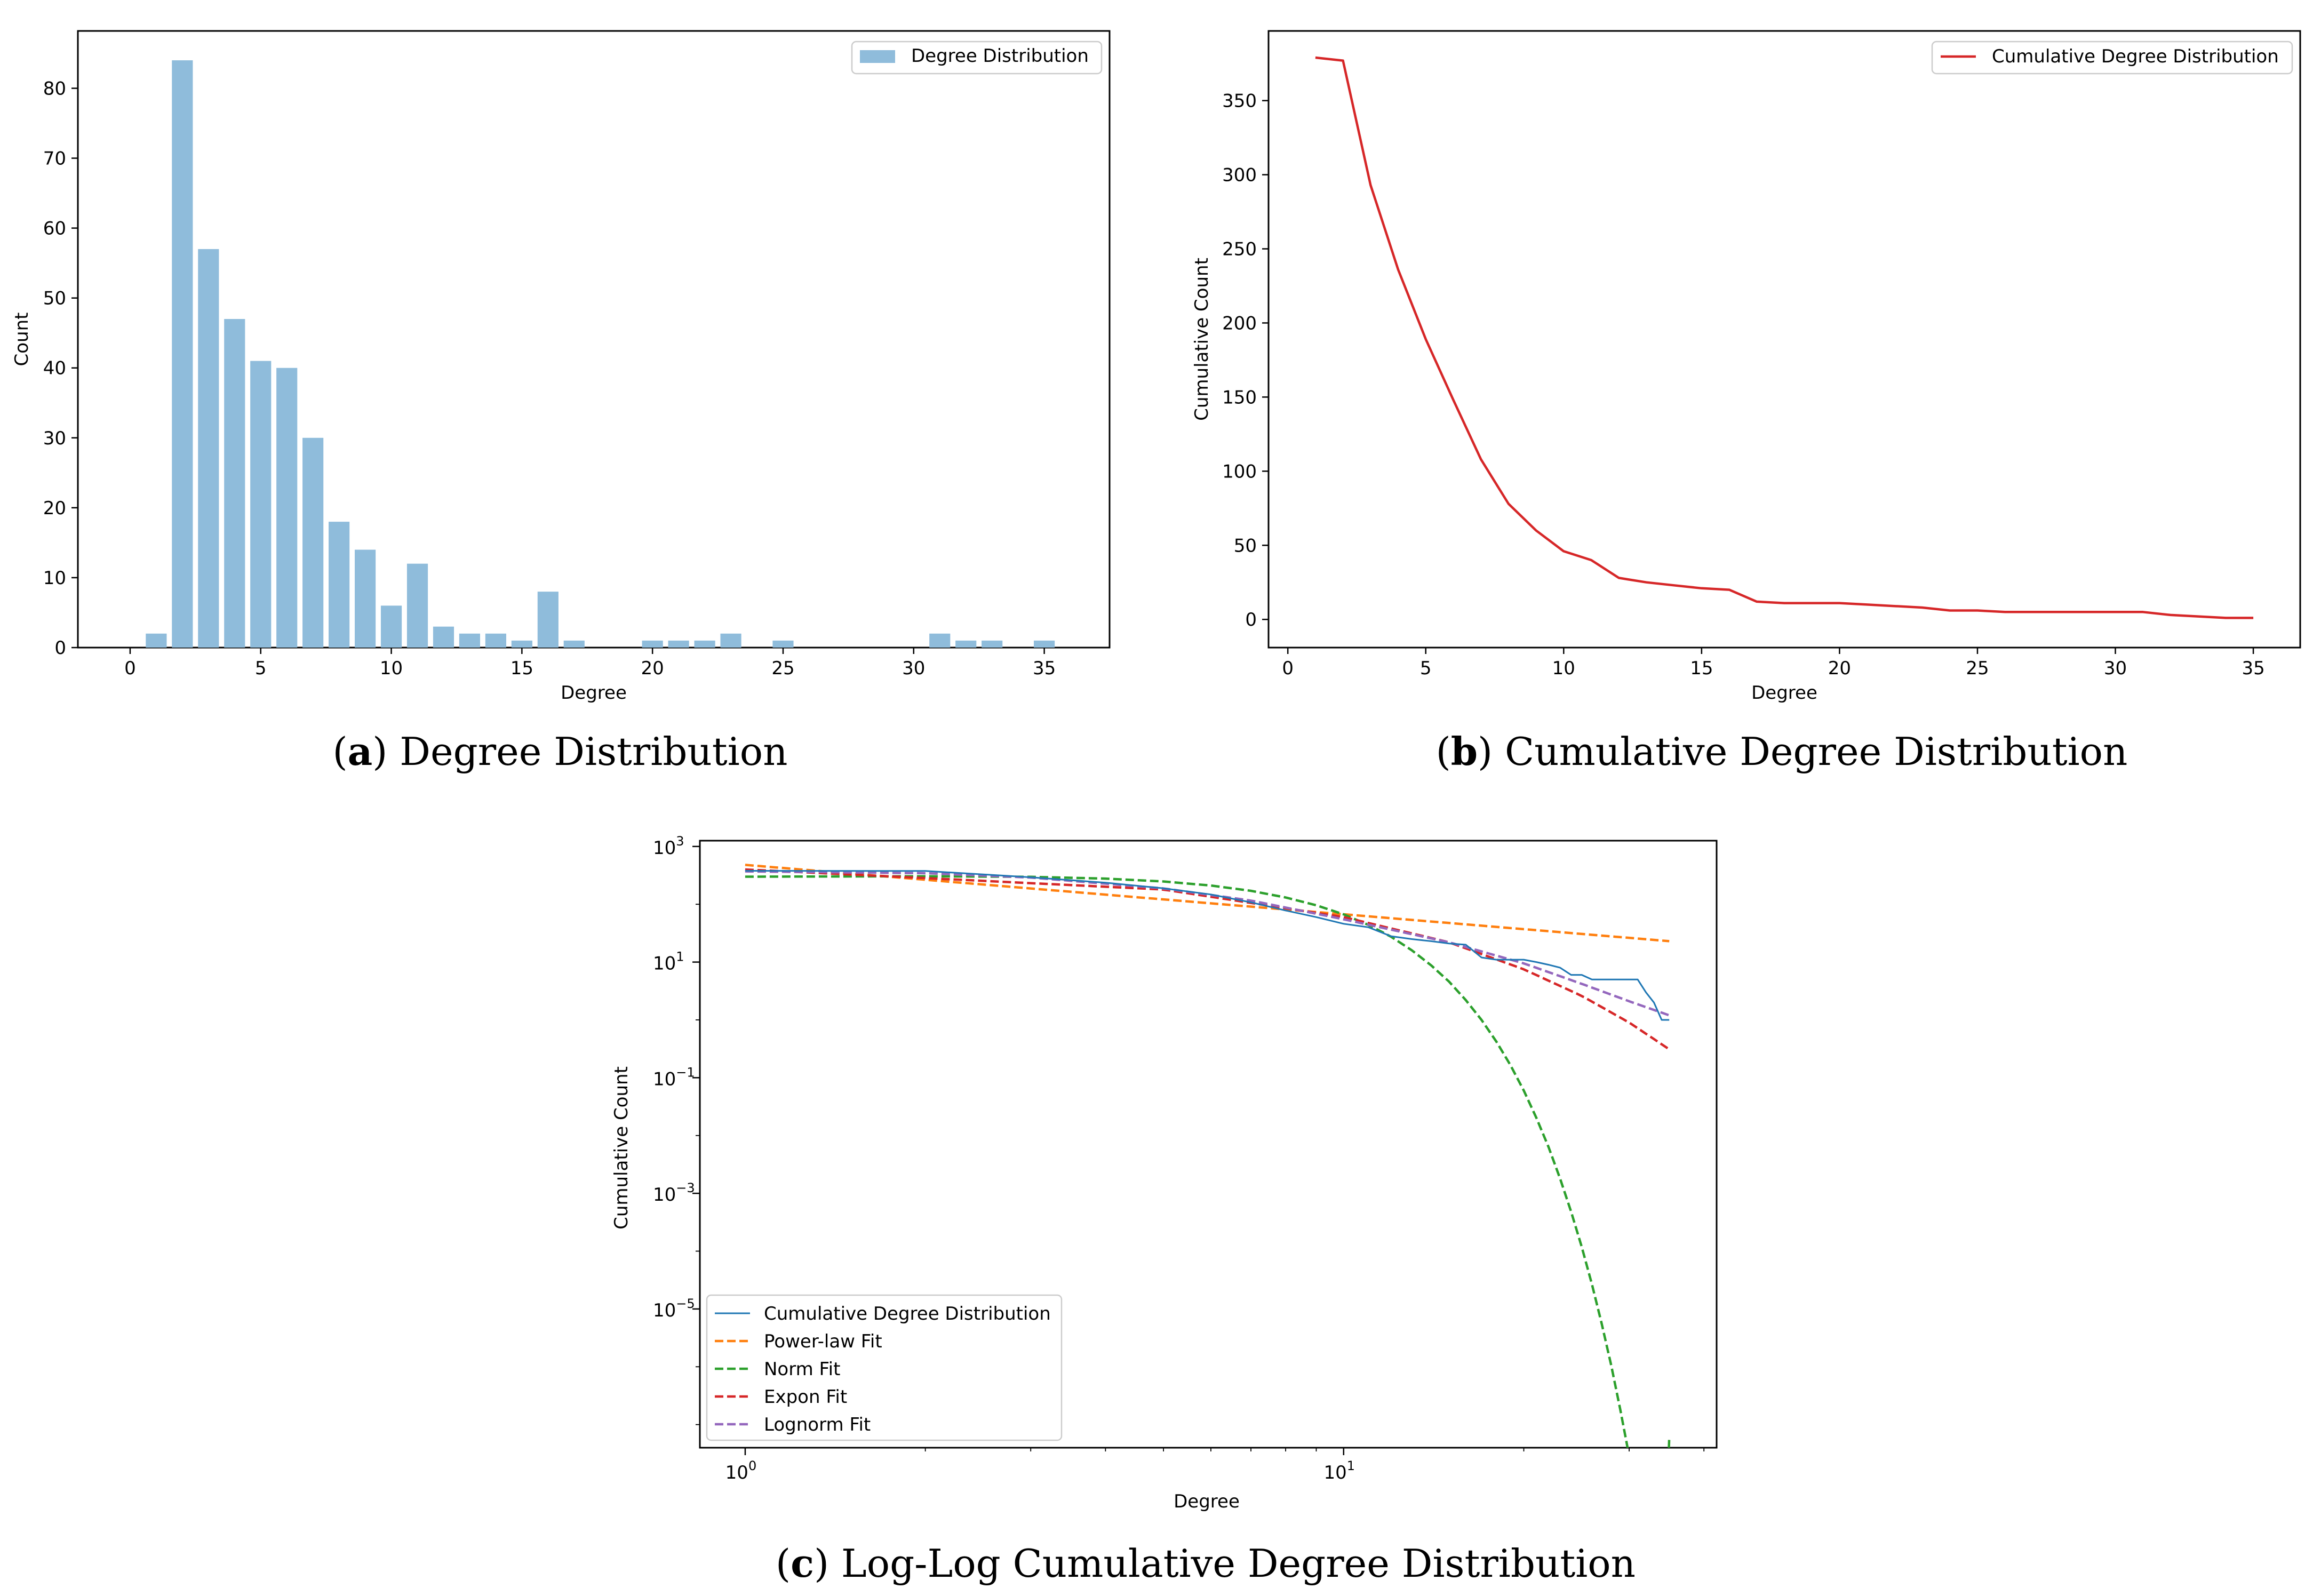 This screenshot has width=2313, height=1596. Describe the element at coordinates (1208, 1161) in the screenshot. I see `series-line-norm-fit` at that location.